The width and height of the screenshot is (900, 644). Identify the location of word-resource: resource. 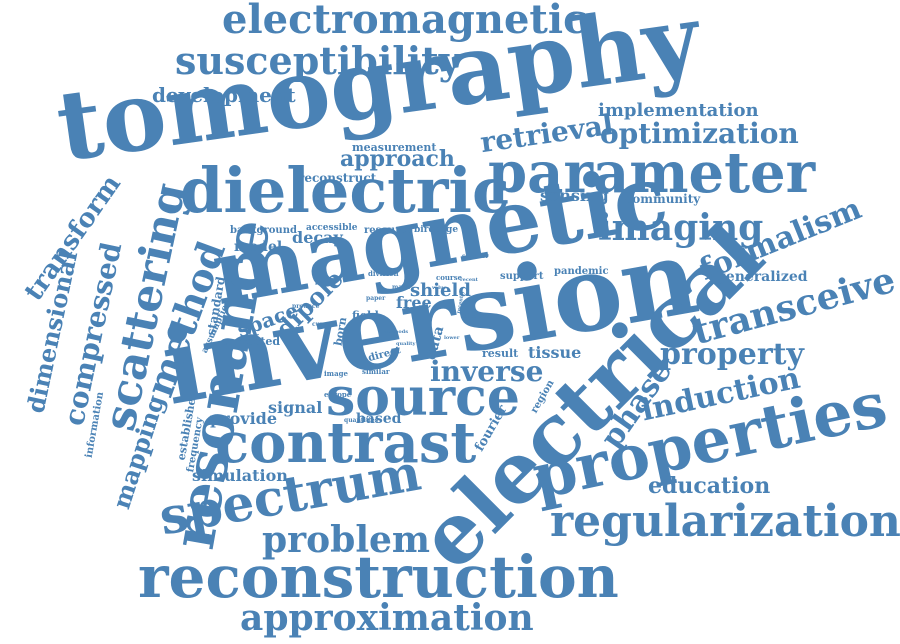
(388, 230).